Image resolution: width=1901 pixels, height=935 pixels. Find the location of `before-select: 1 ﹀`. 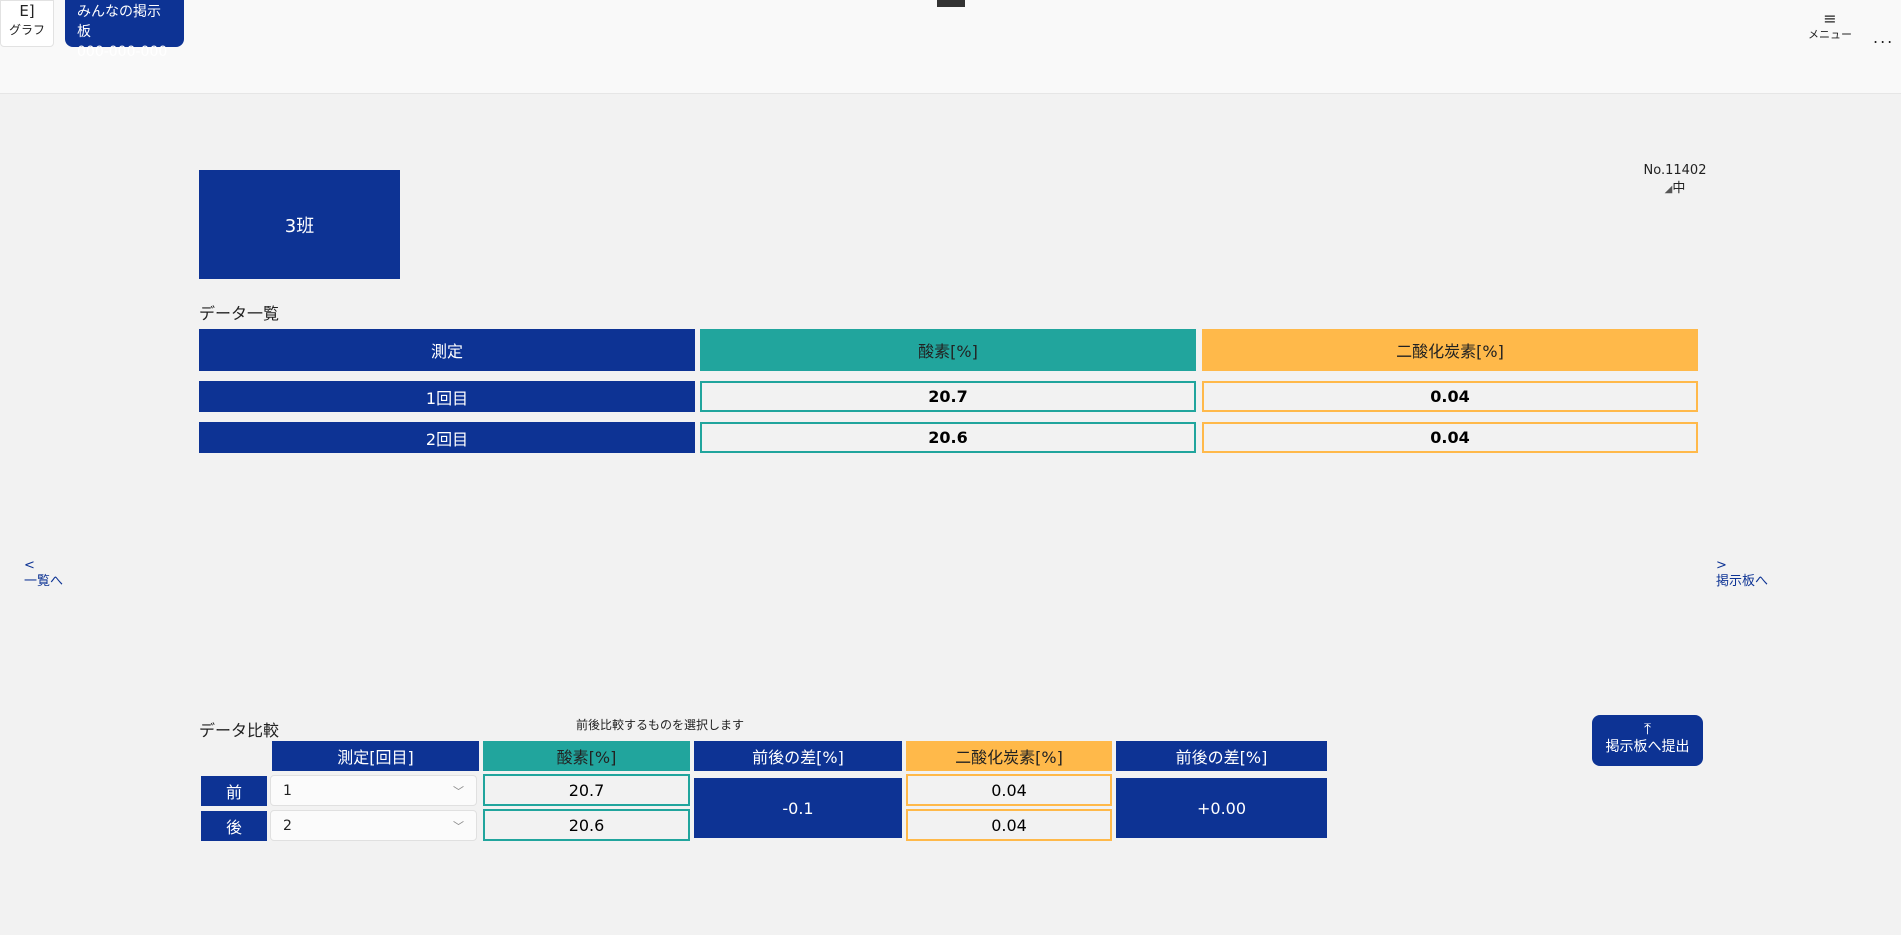

before-select: 1 ﹀ is located at coordinates (373, 790).